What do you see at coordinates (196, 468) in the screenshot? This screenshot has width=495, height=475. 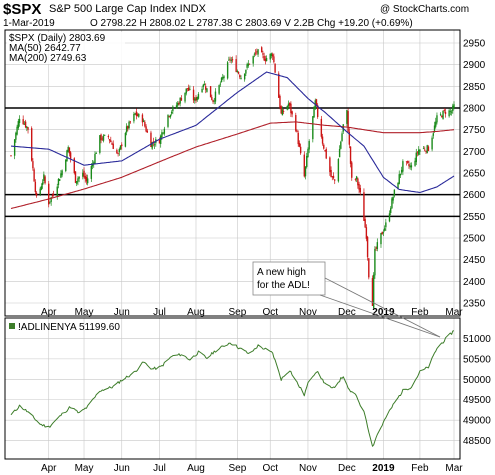 I see `adl-x-tick-label: Aug` at bounding box center [196, 468].